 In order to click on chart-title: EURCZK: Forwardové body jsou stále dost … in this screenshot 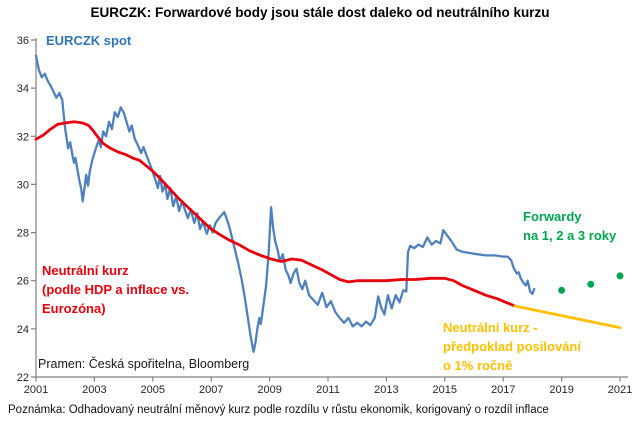, I will do `click(320, 12)`.